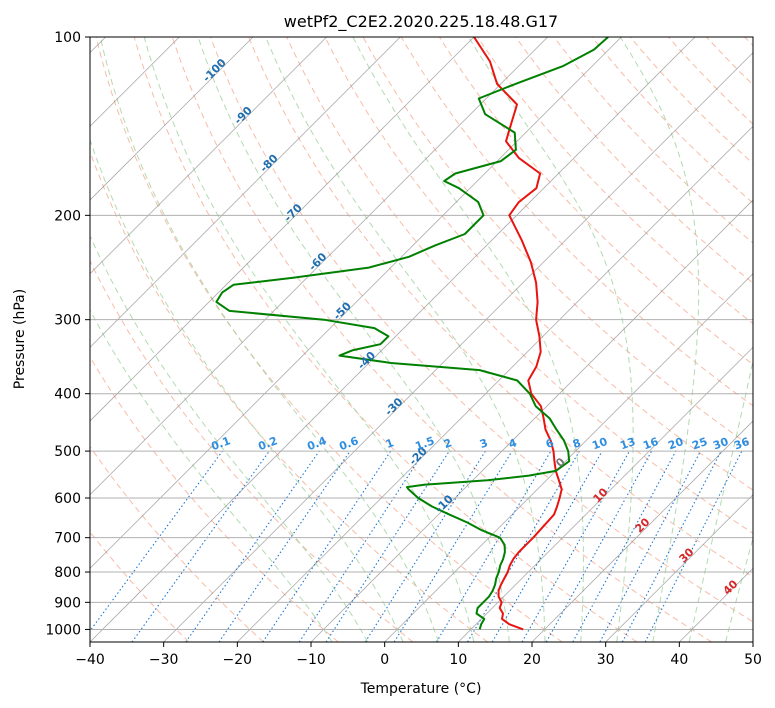 This screenshot has width=775, height=708. I want to click on mixing-ratio-label: 10, so click(599, 444).